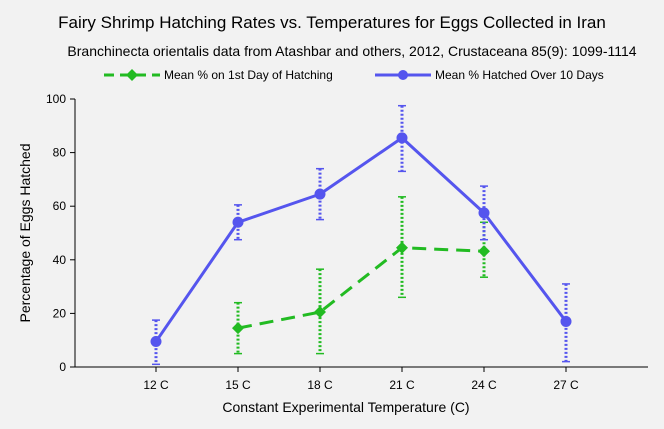 The width and height of the screenshot is (664, 429). I want to click on x-tick-label: 18 C, so click(320, 385).